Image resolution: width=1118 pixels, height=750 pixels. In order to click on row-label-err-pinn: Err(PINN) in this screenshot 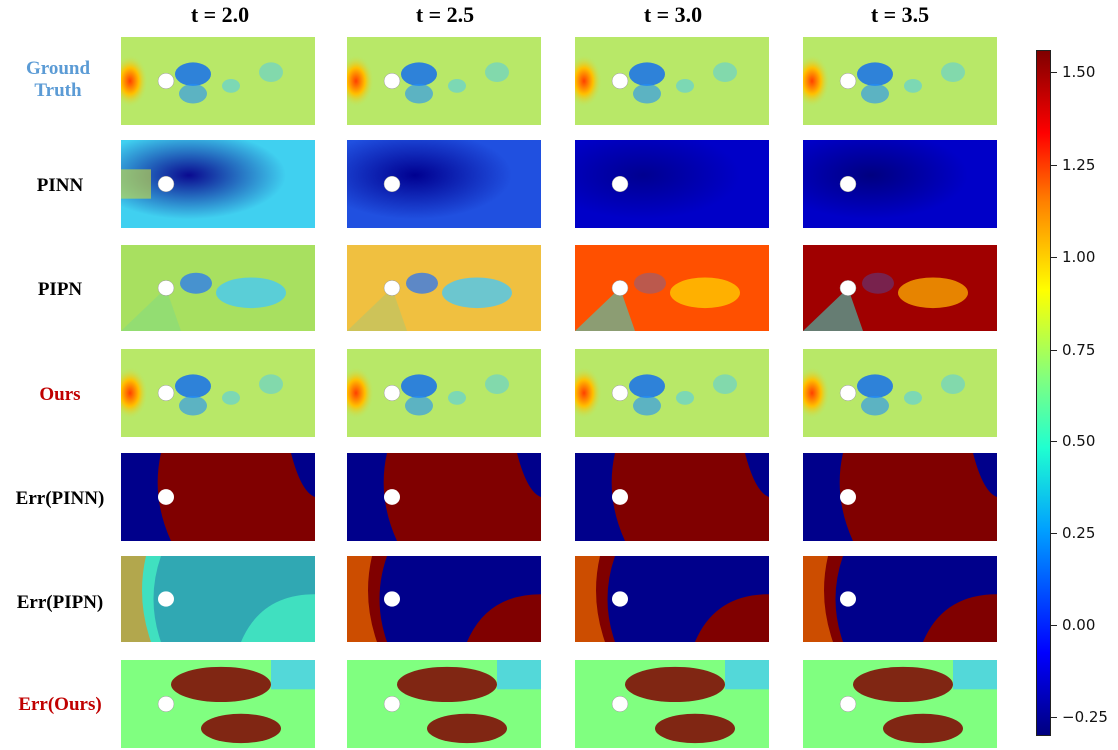, I will do `click(60, 498)`.